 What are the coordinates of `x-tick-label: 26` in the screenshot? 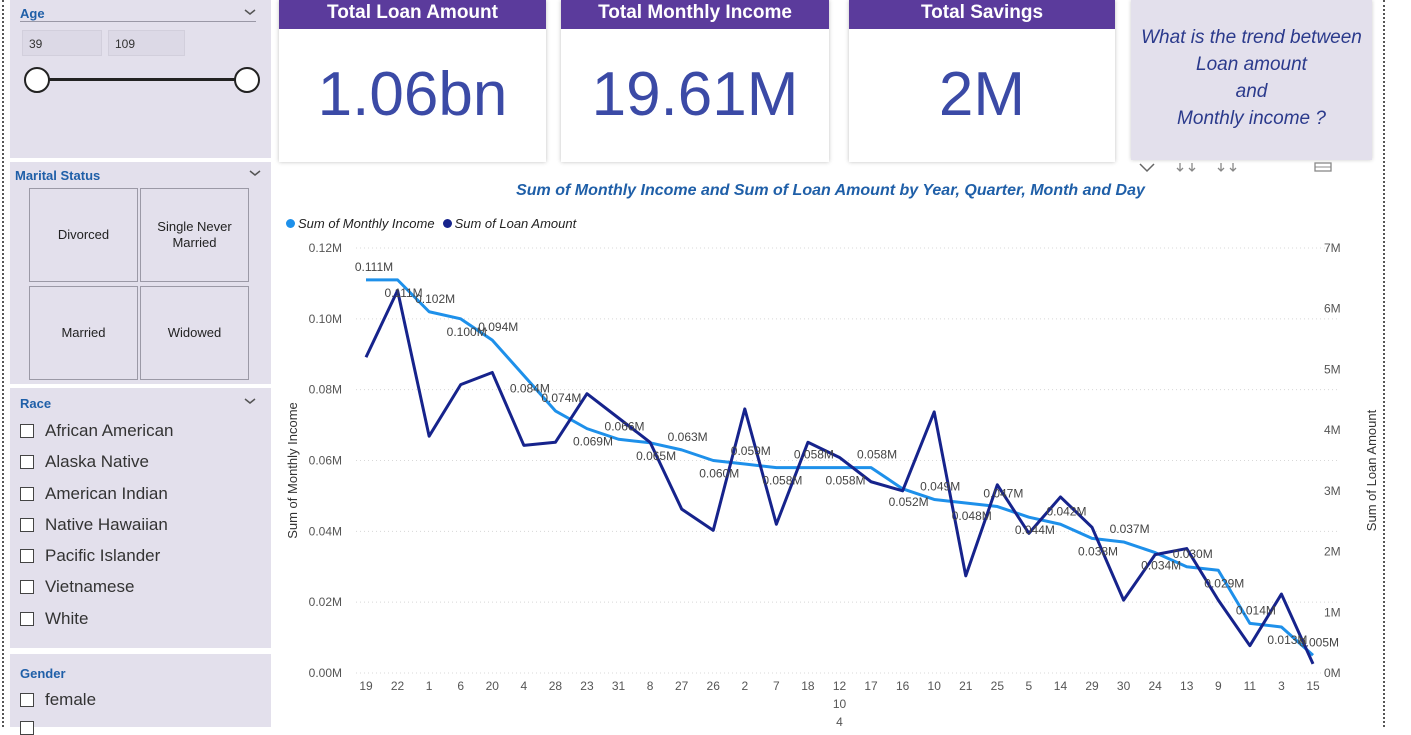 It's located at (714, 686).